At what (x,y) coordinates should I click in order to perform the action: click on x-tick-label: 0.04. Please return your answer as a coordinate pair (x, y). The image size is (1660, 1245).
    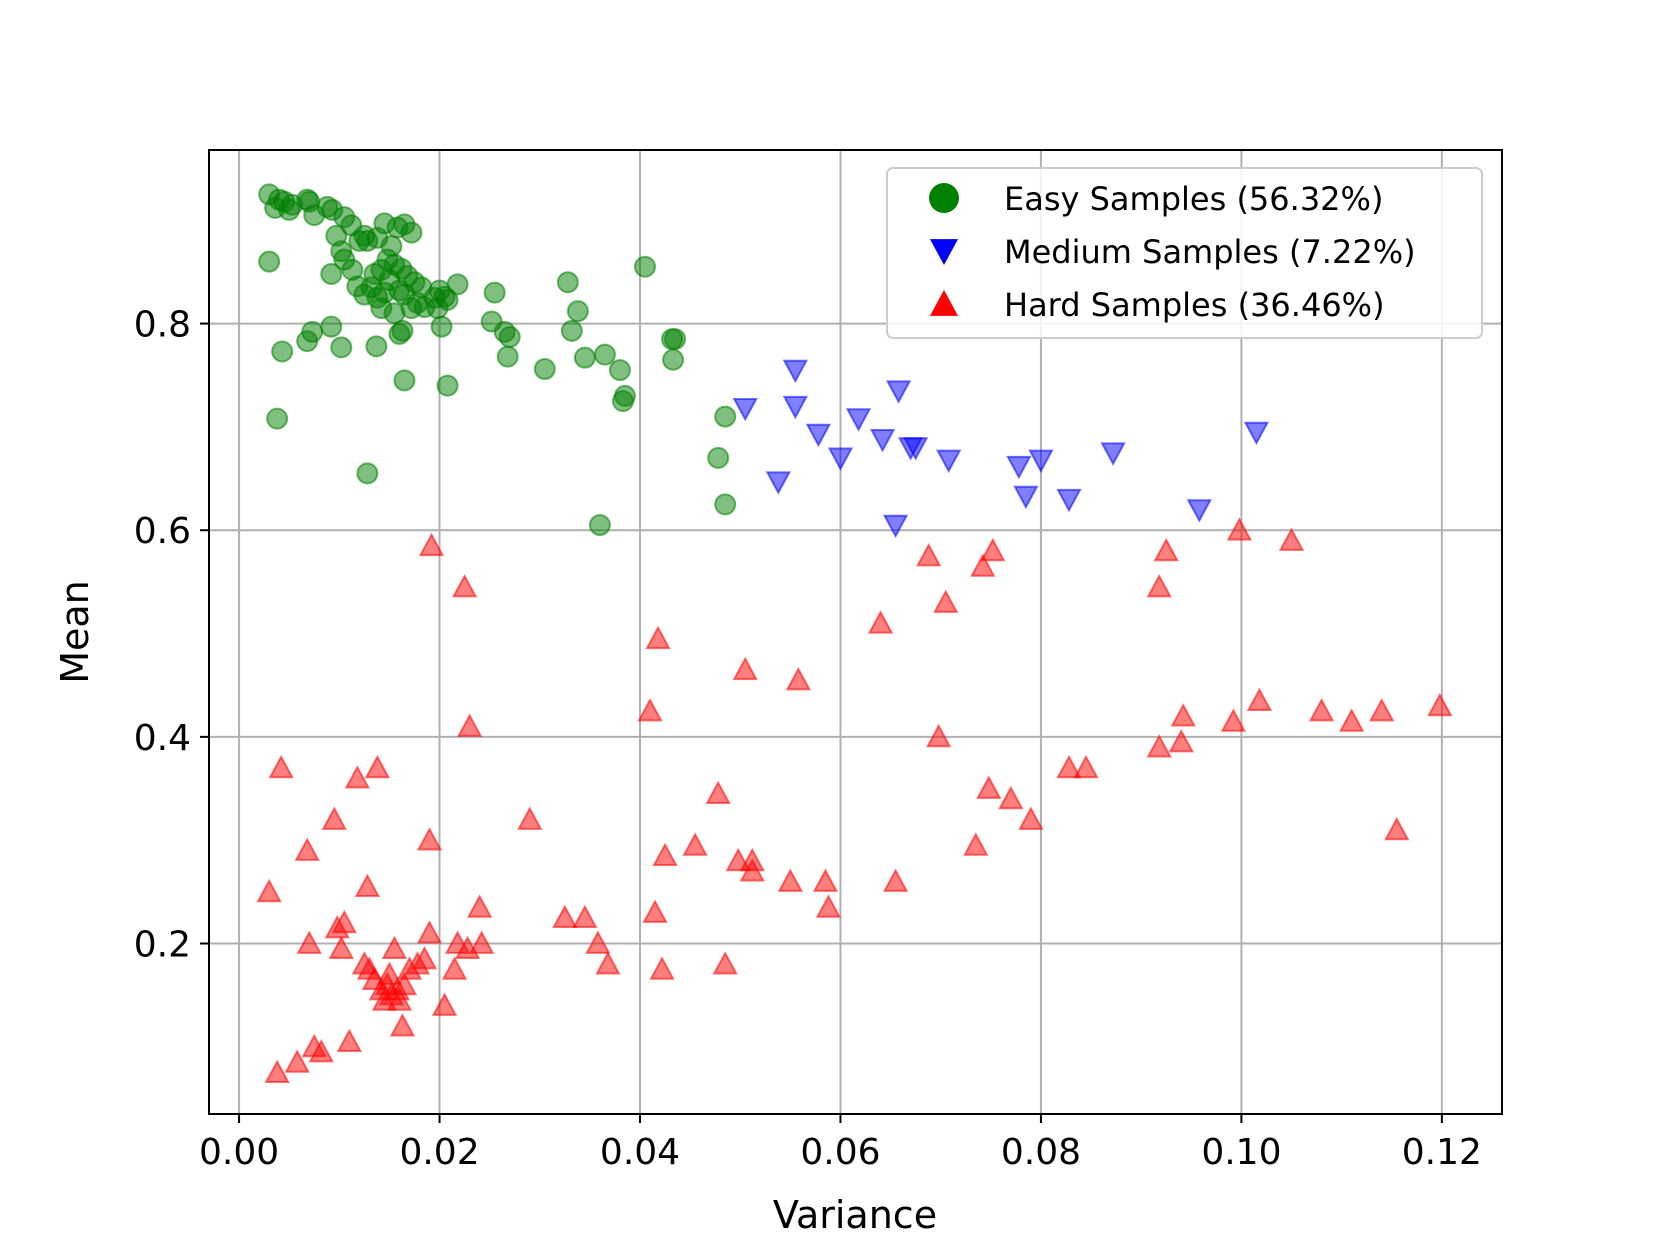
    Looking at the image, I should click on (640, 1152).